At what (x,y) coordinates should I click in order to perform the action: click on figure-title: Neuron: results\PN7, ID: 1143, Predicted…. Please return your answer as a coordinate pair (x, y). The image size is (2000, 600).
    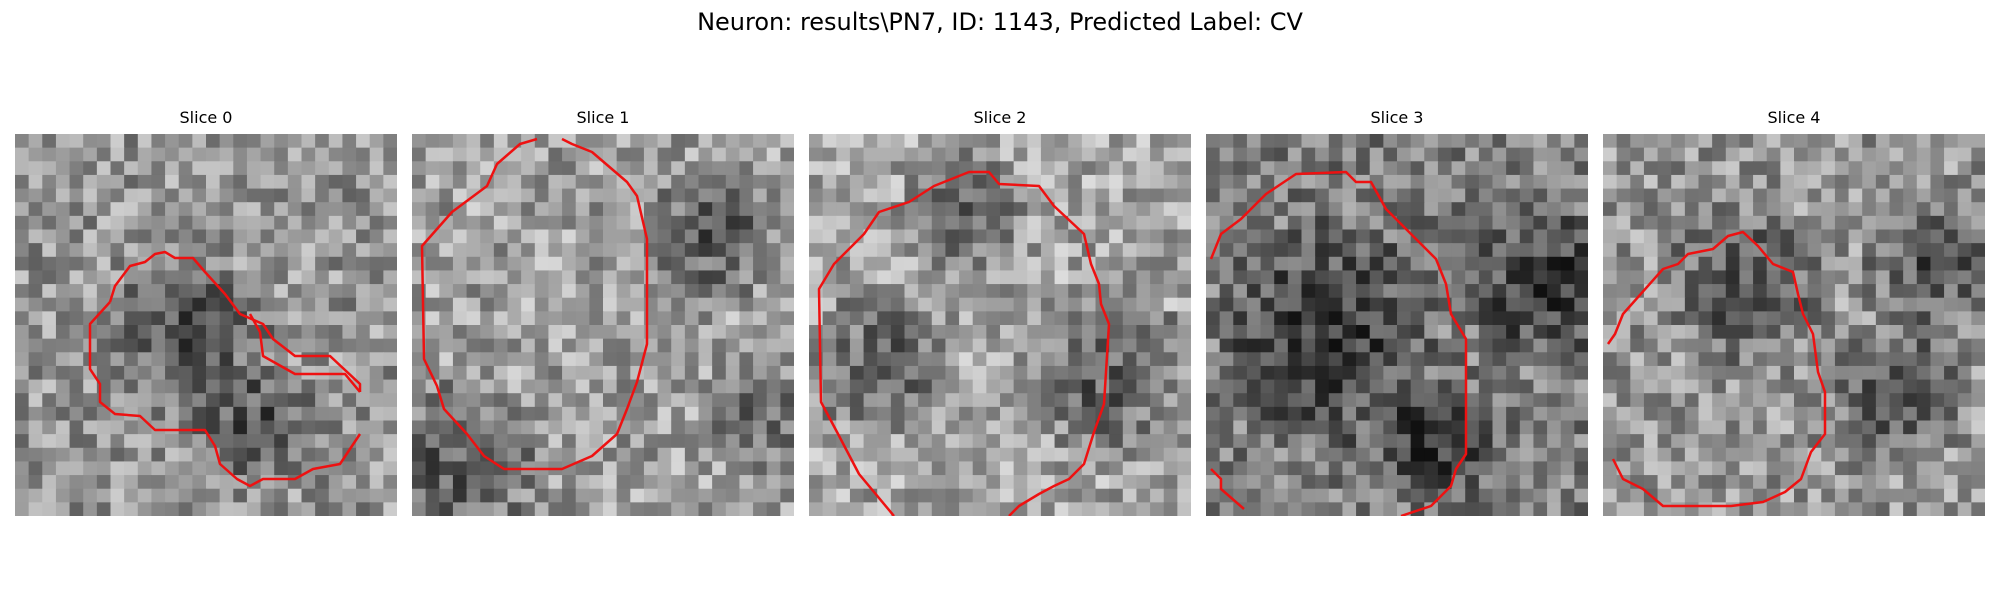
    Looking at the image, I should click on (1000, 22).